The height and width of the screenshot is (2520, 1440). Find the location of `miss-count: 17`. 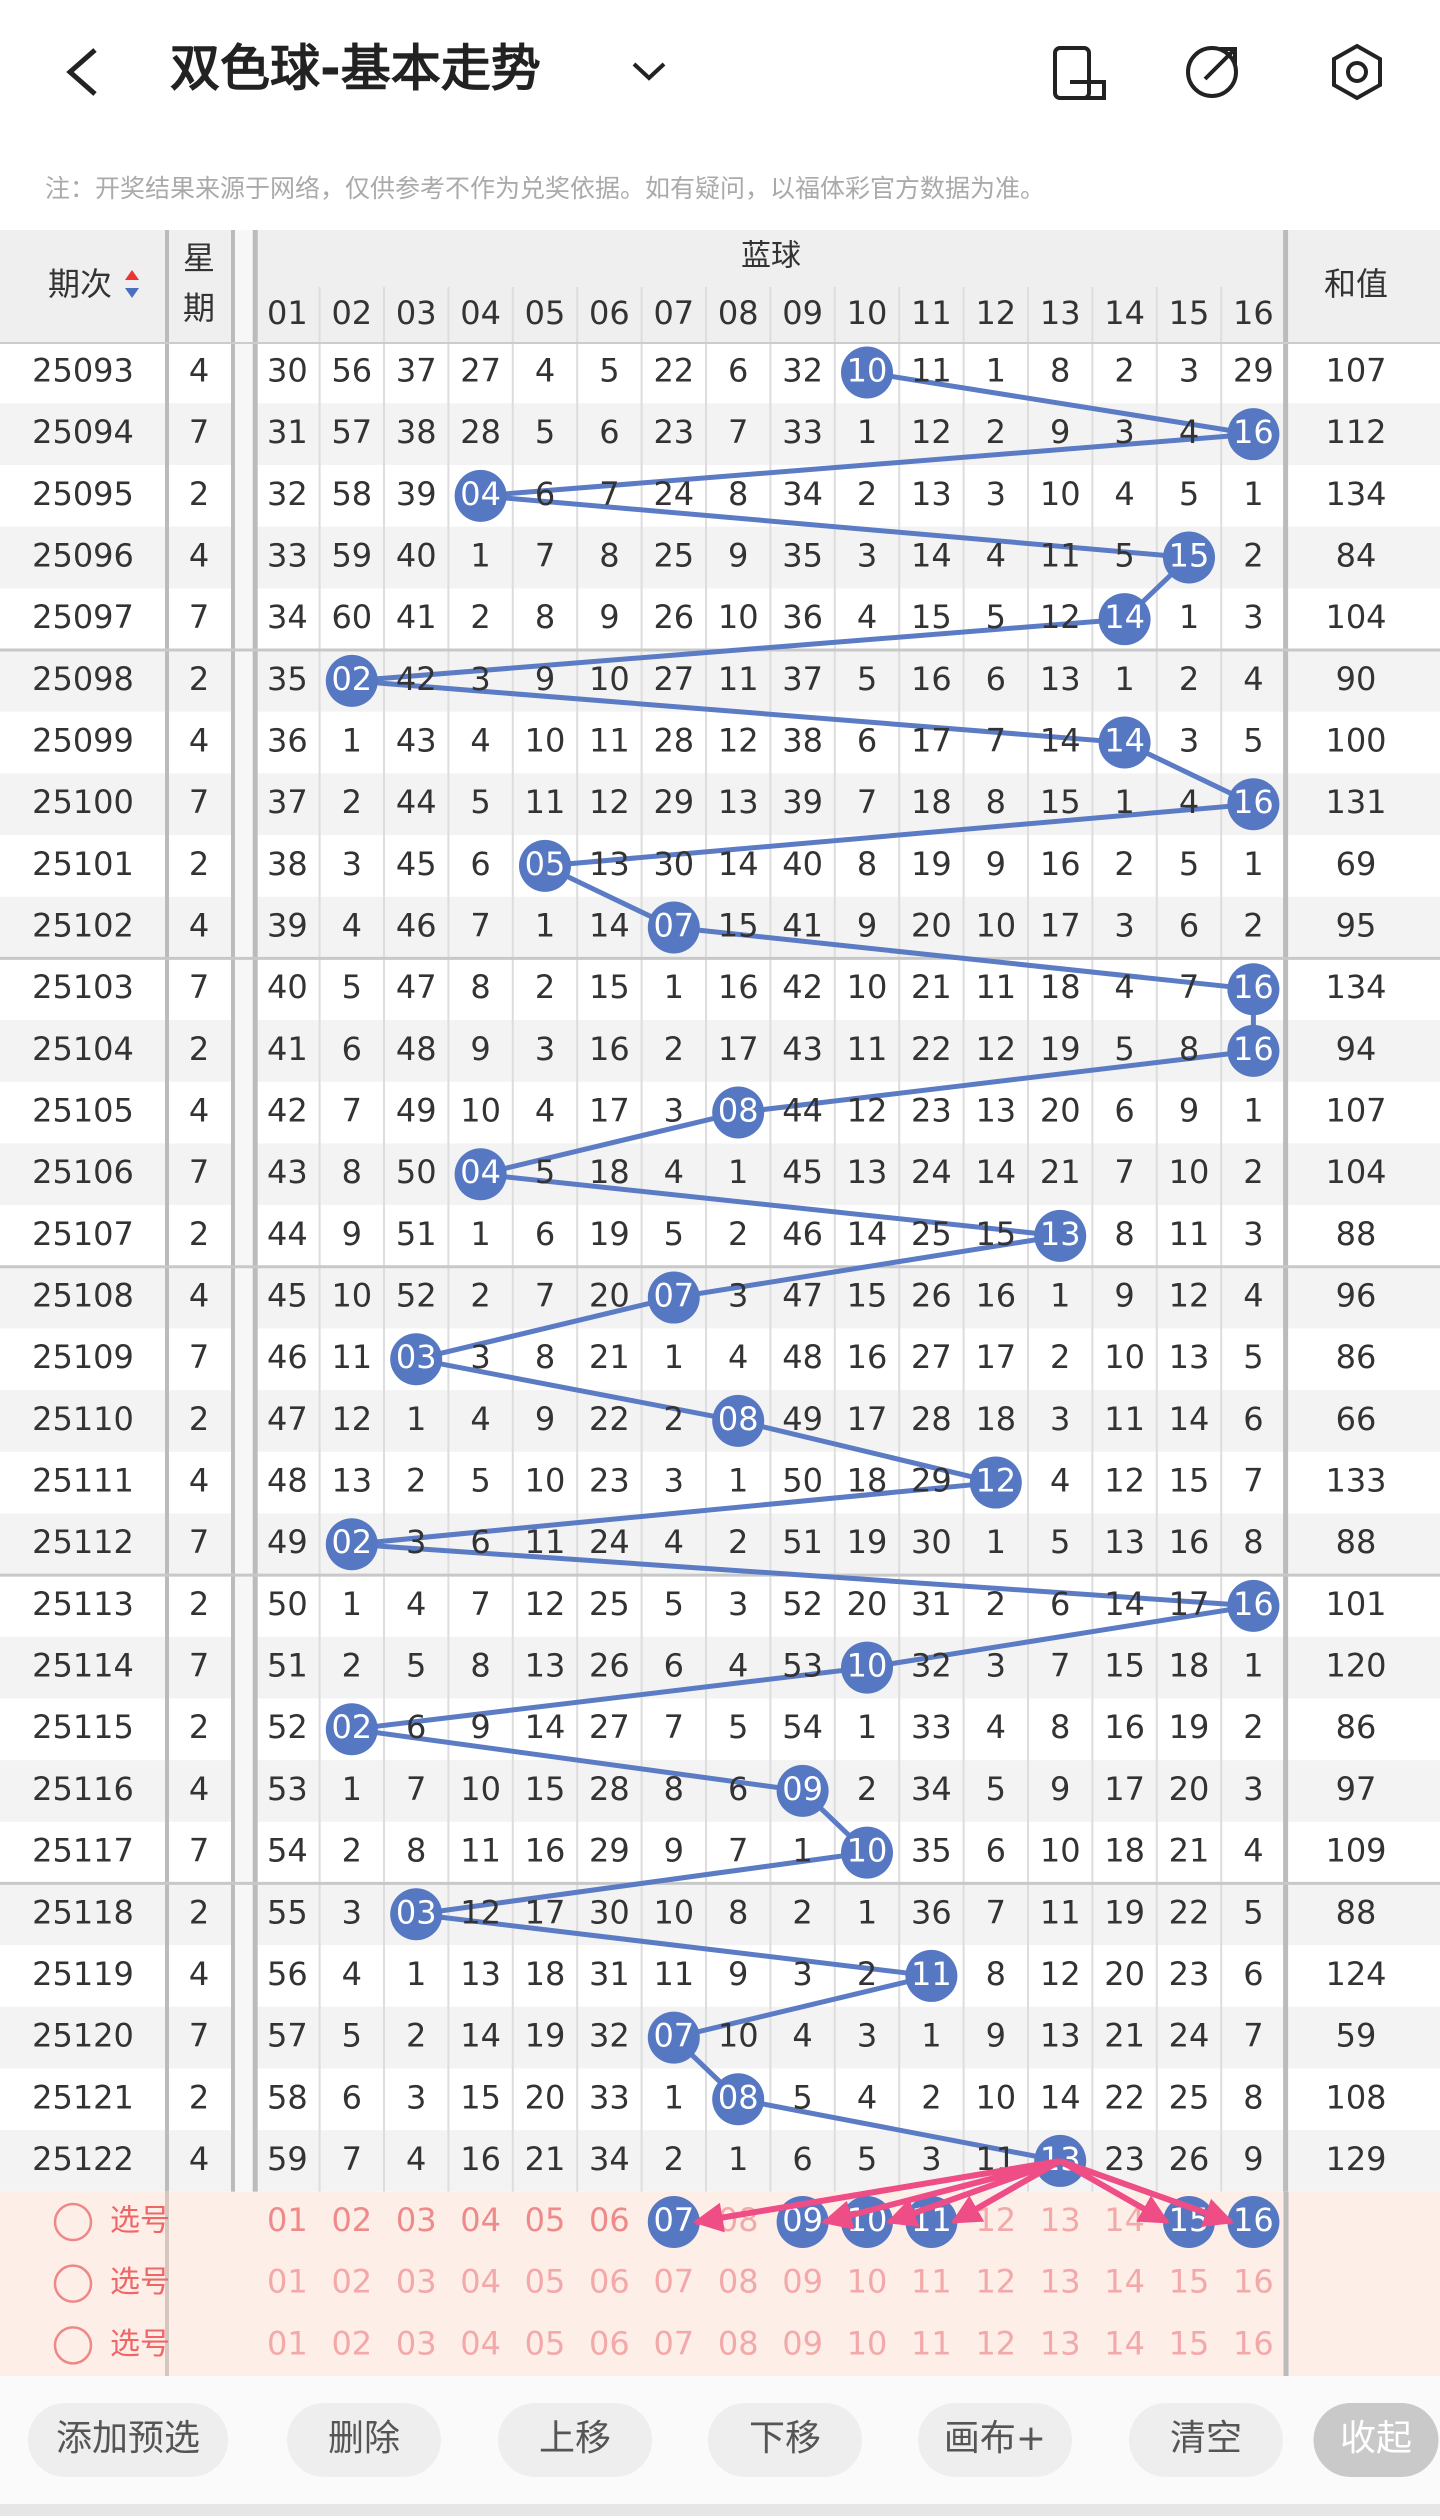

miss-count: 17 is located at coordinates (931, 741).